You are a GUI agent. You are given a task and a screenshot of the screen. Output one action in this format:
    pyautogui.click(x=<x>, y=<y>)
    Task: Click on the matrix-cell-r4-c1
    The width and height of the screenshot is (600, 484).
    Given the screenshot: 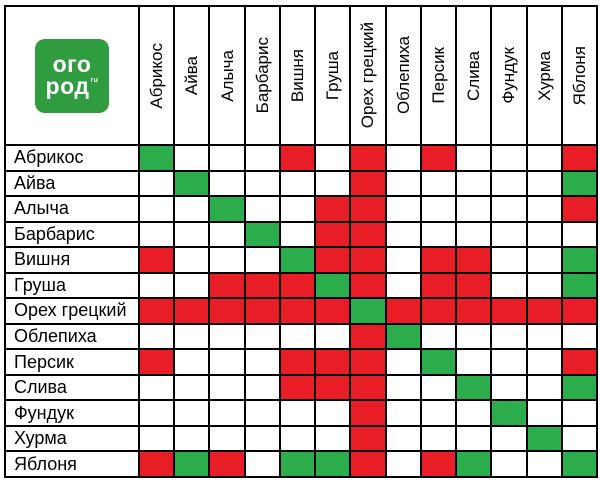 What is the action you would take?
    pyautogui.click(x=157, y=234)
    